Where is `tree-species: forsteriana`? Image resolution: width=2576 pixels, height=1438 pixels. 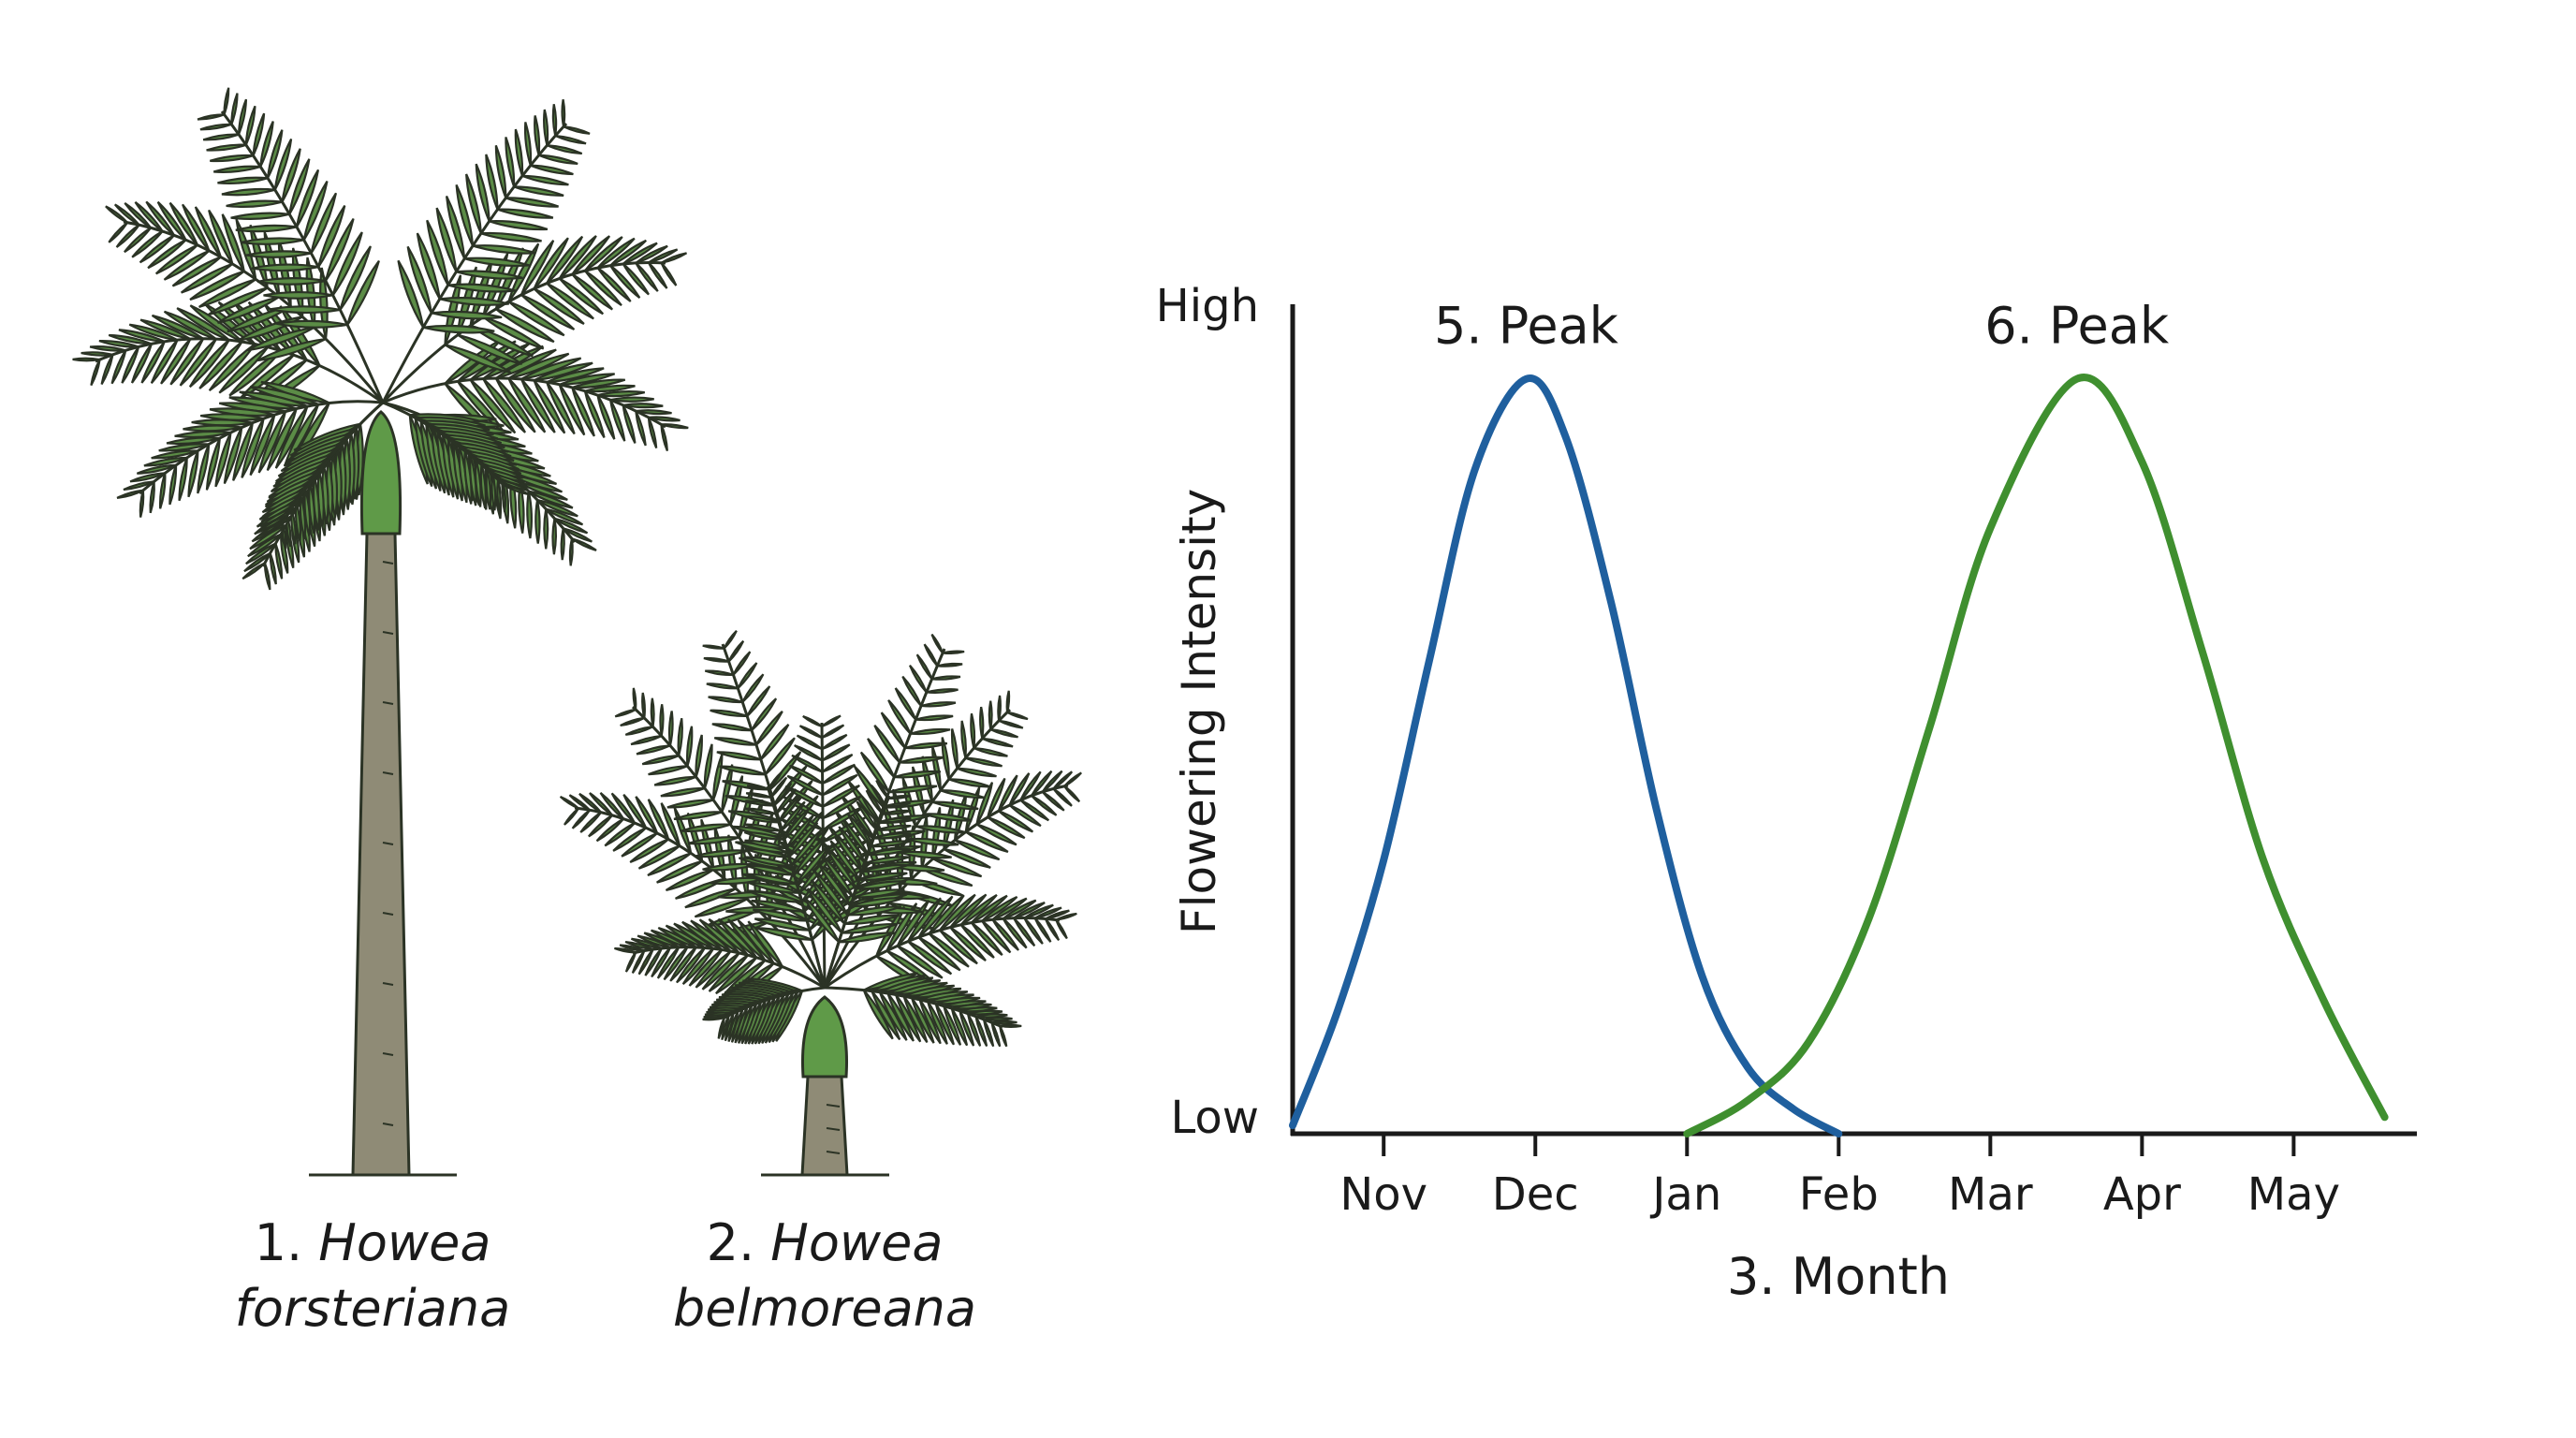
tree-species: forsteriana is located at coordinates (372, 1308).